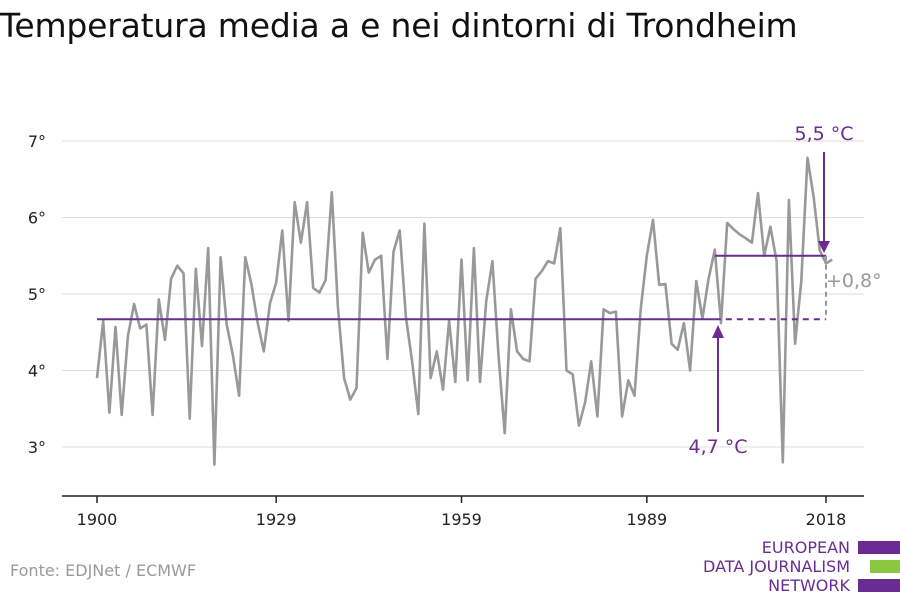 This screenshot has width=900, height=600. I want to click on source-credit: Fonte: EDJNet / ECMWF, so click(103, 570).